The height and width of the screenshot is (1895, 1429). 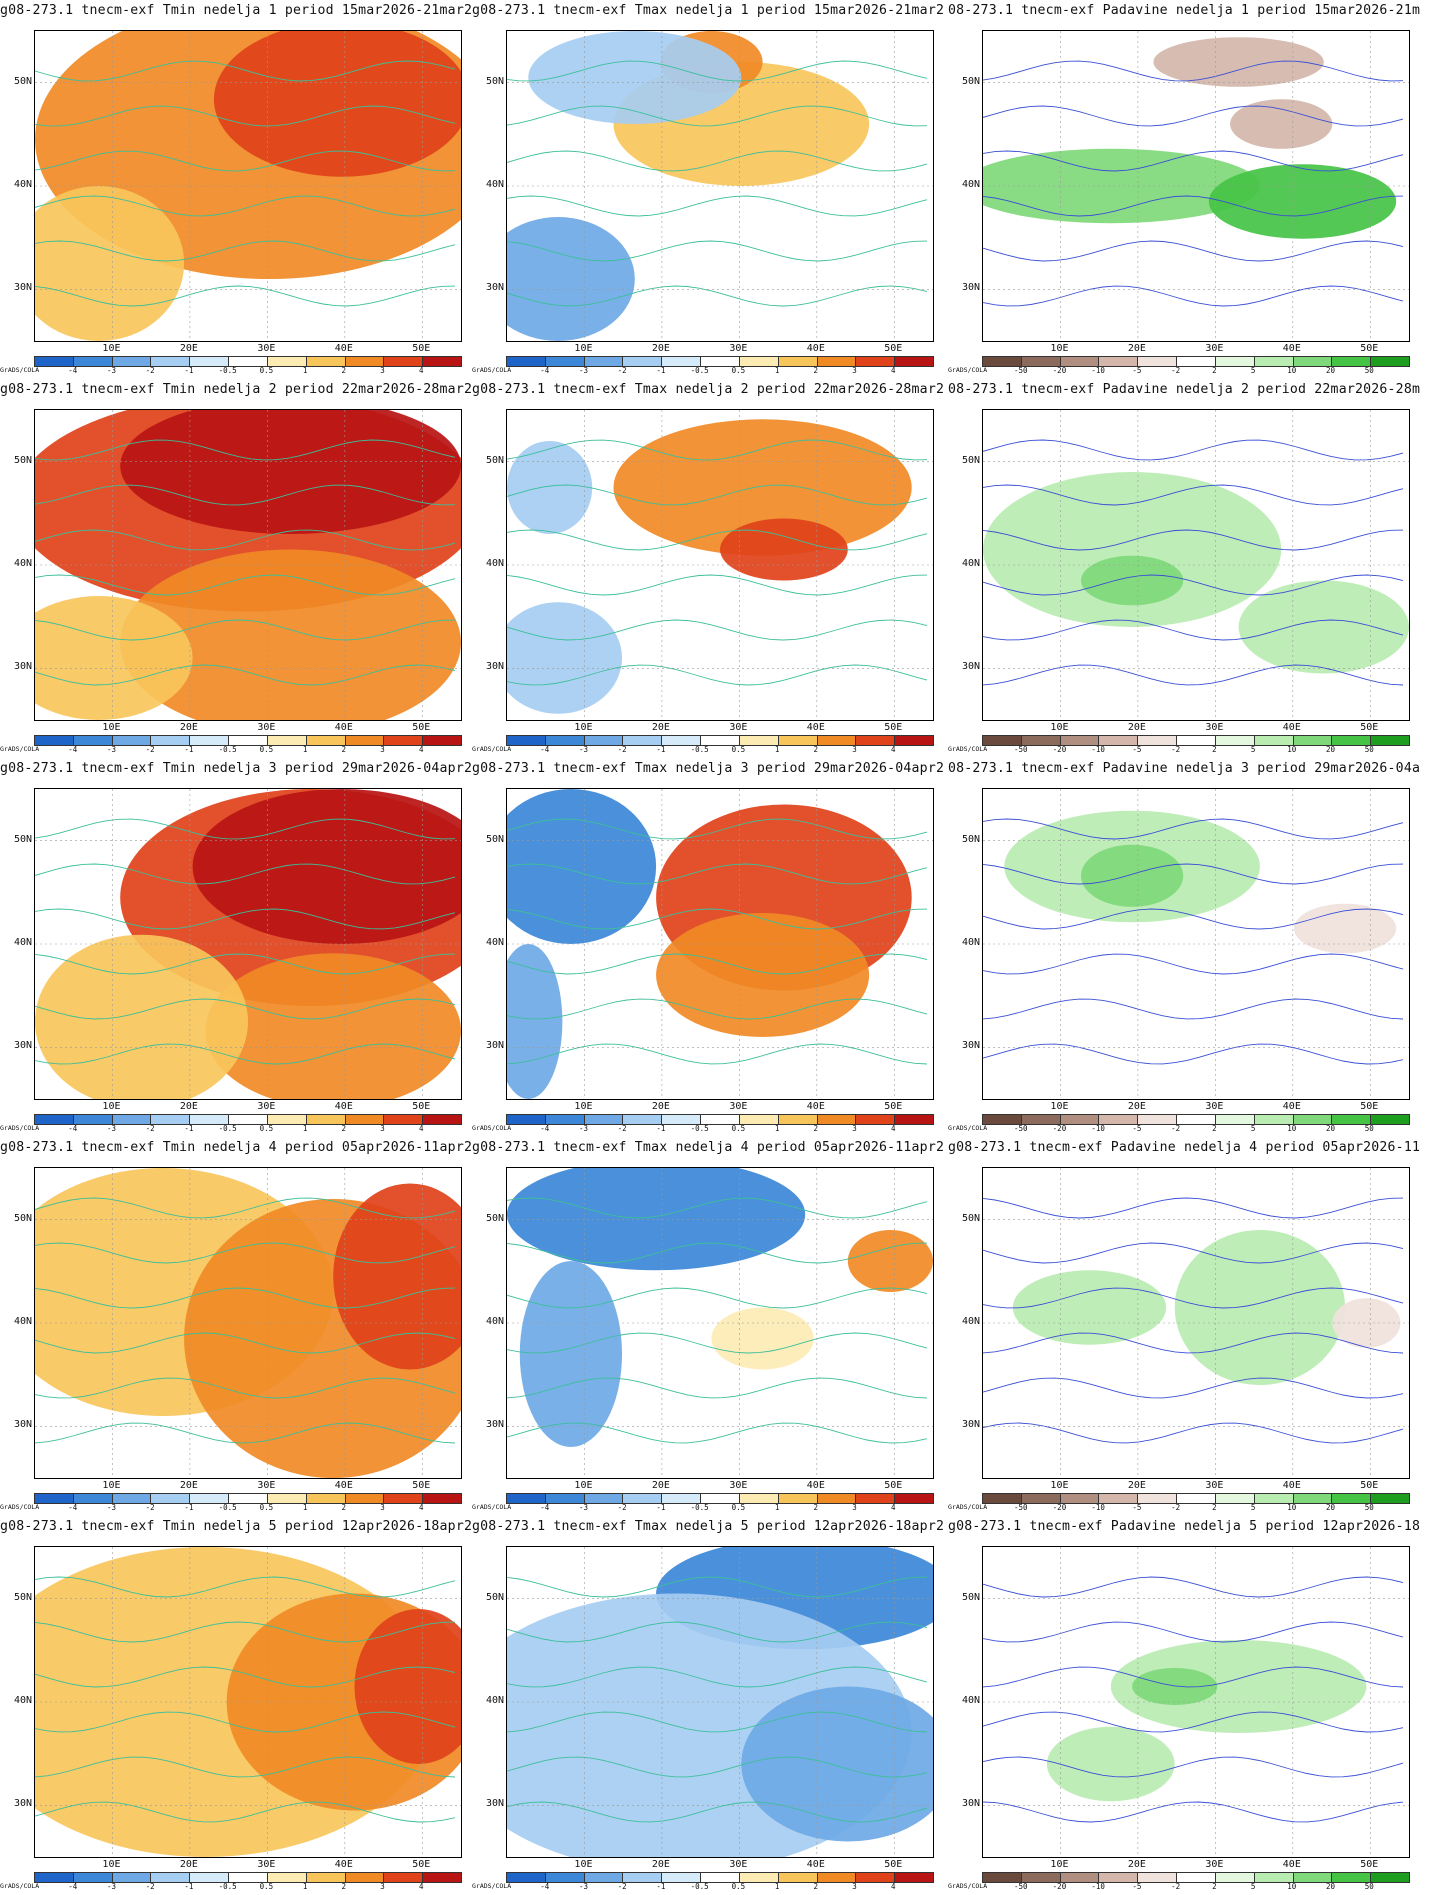 I want to click on legend-tick: 10, so click(x=1292, y=749).